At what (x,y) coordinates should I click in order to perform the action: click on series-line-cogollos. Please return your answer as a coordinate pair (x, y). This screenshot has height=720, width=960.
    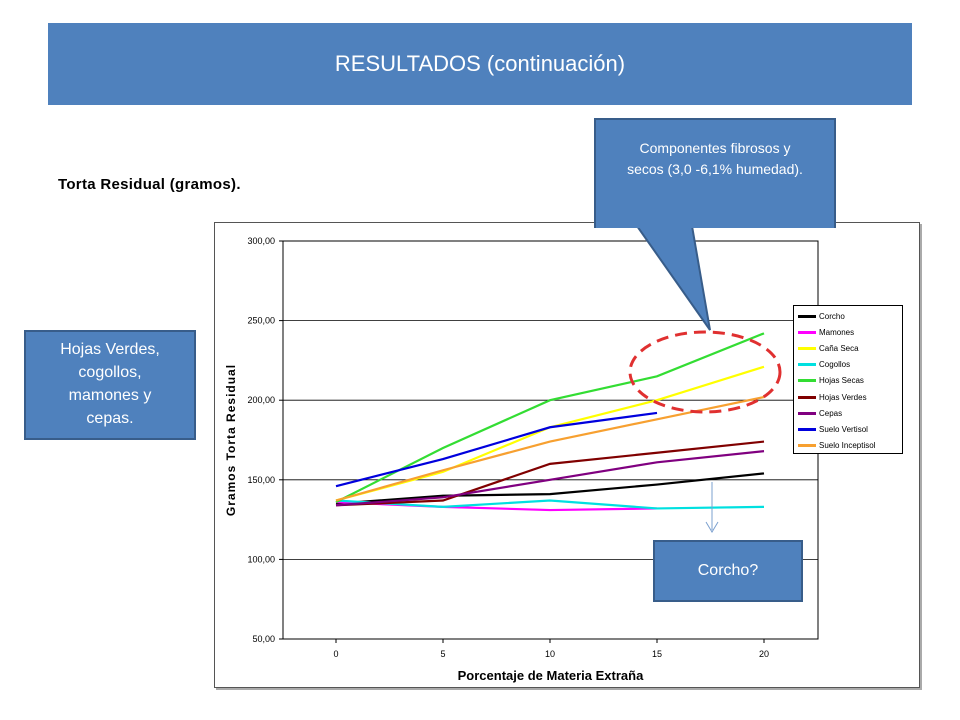
    Looking at the image, I should click on (550, 504).